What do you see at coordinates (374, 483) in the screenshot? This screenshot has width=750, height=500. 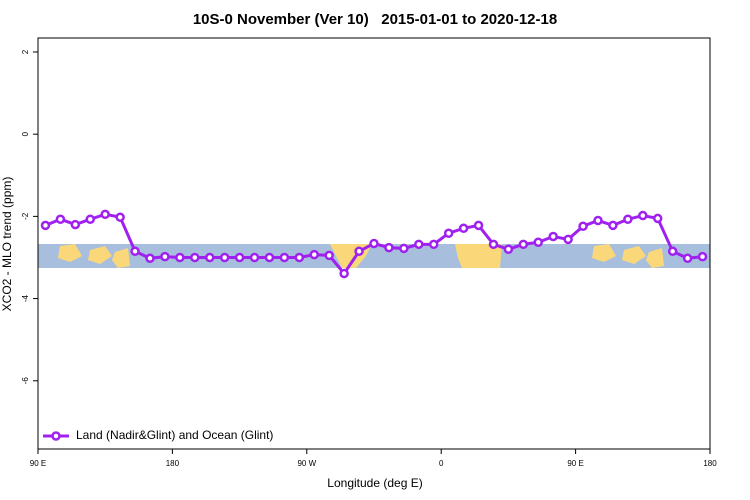 I see `x-axis-label: Longitude (deg E)` at bounding box center [374, 483].